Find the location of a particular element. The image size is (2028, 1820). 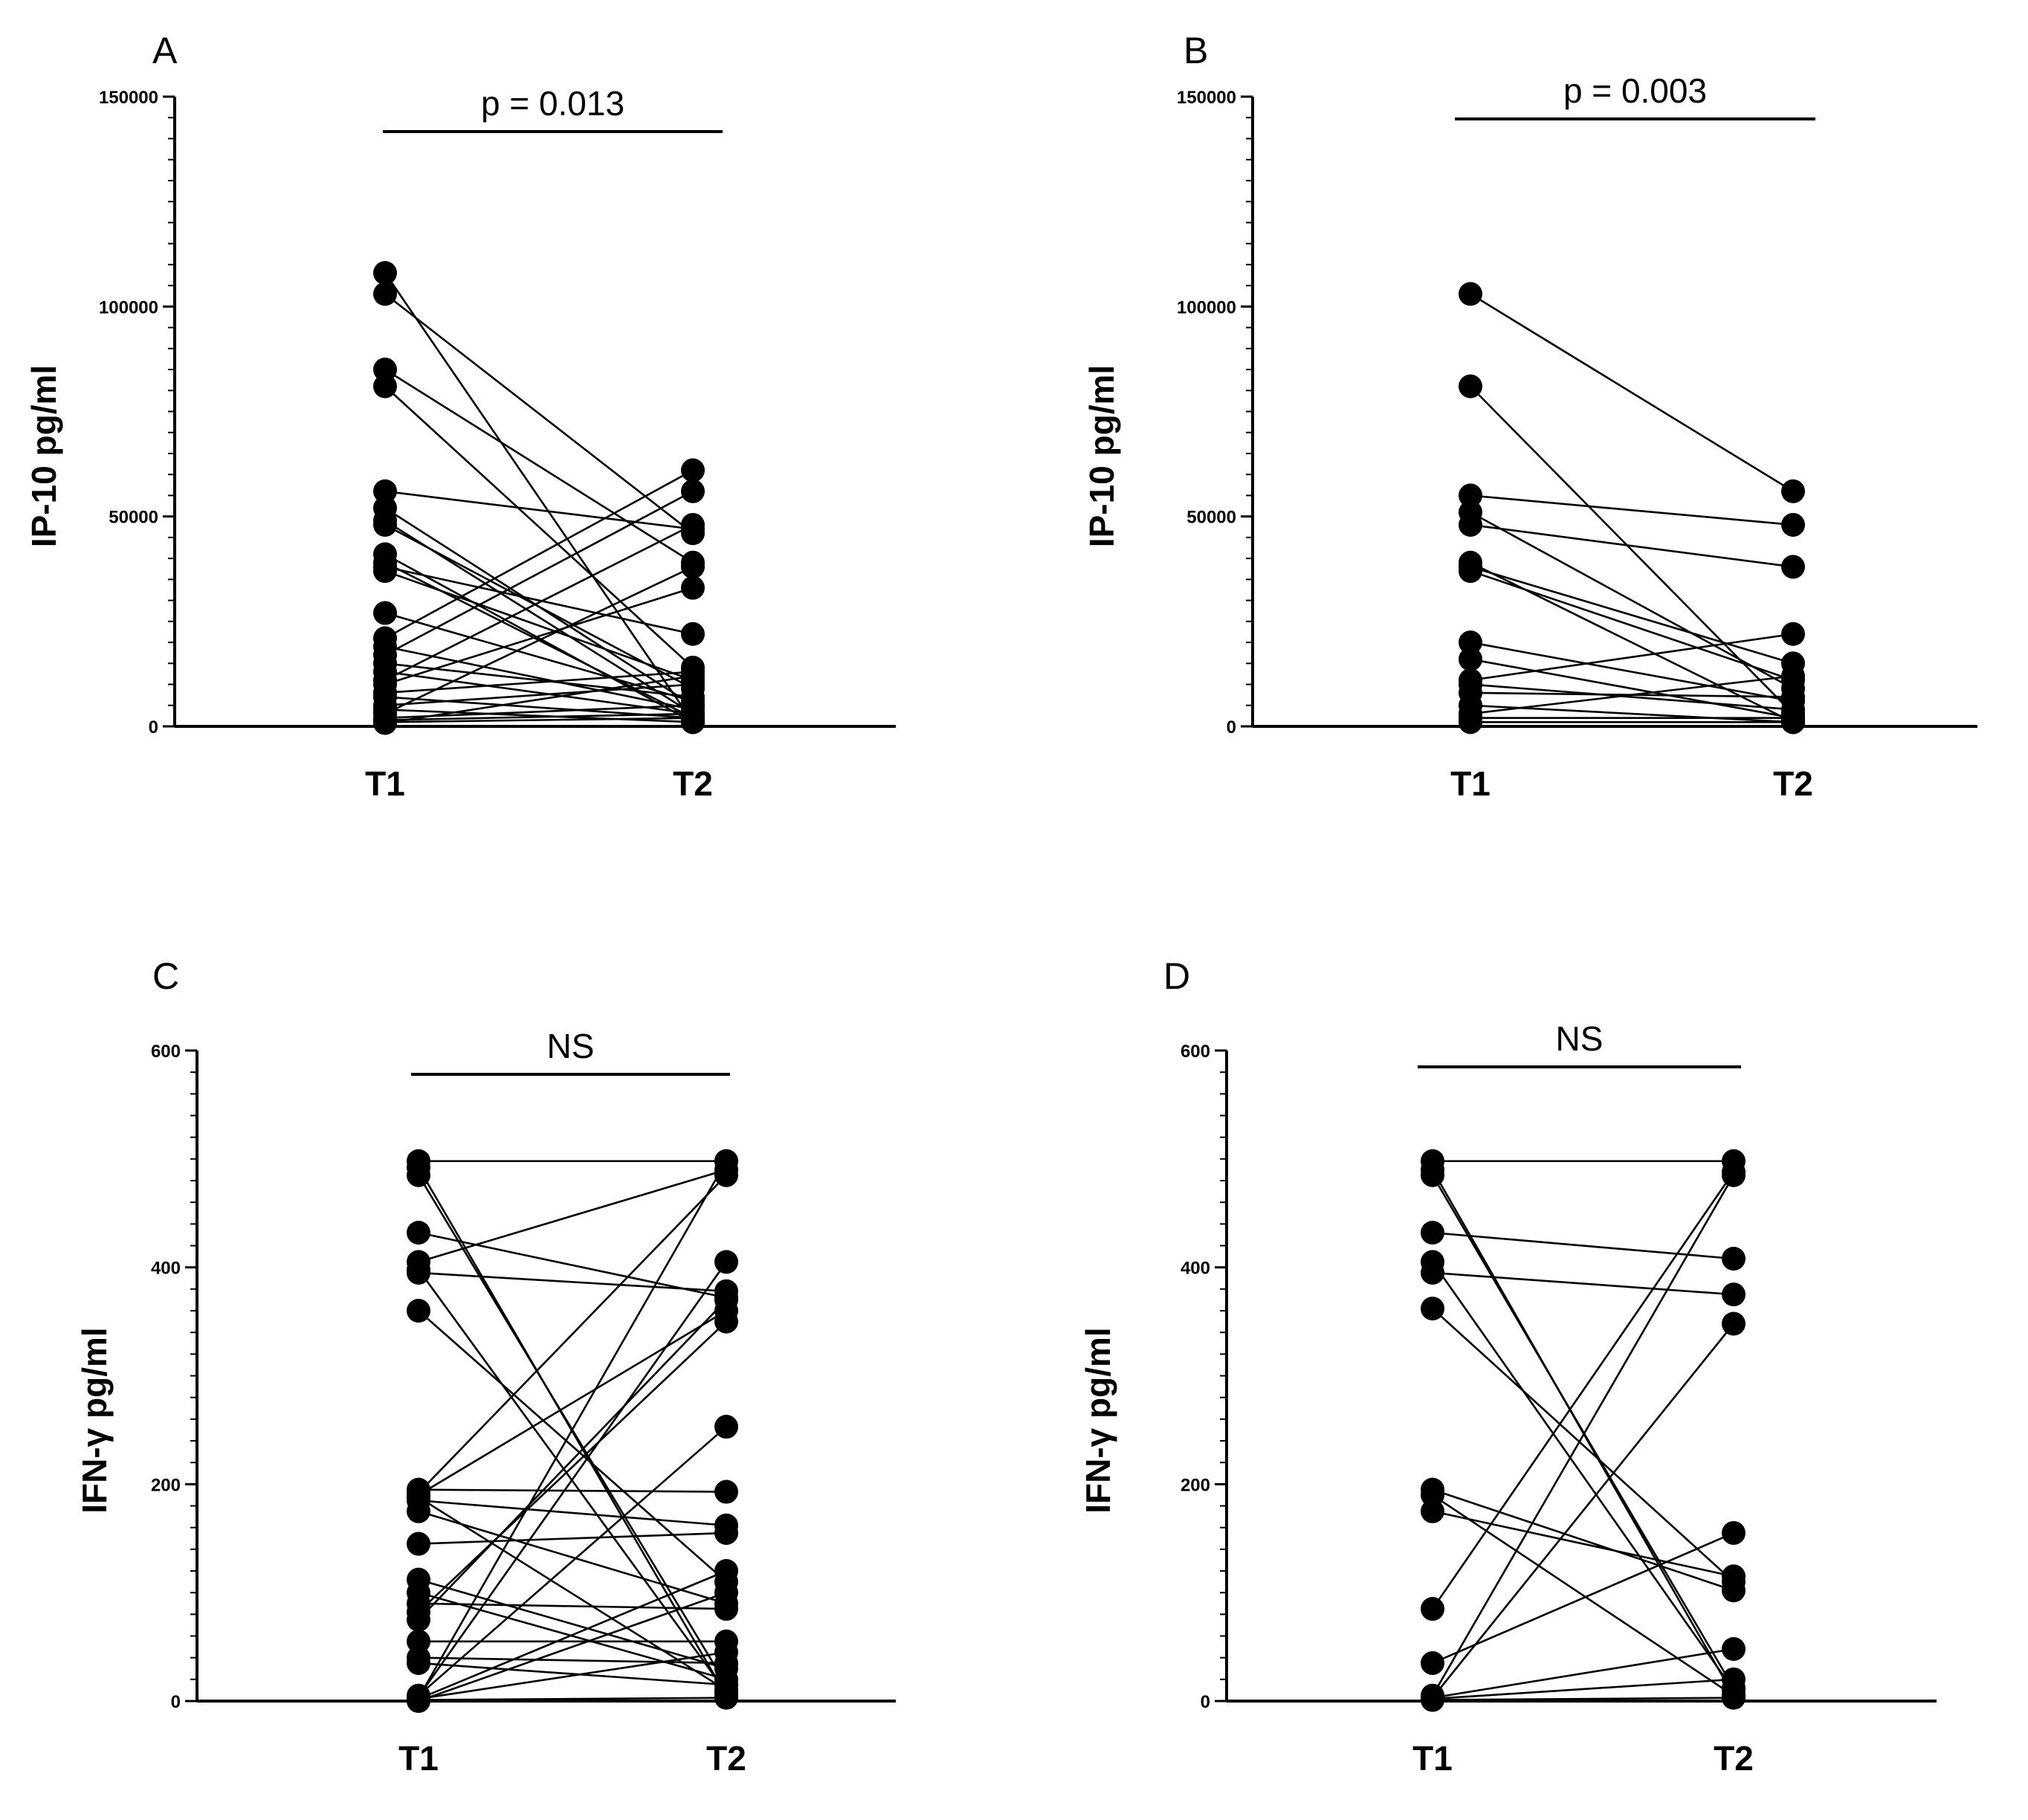

significance-label: NS is located at coordinates (1580, 1038).